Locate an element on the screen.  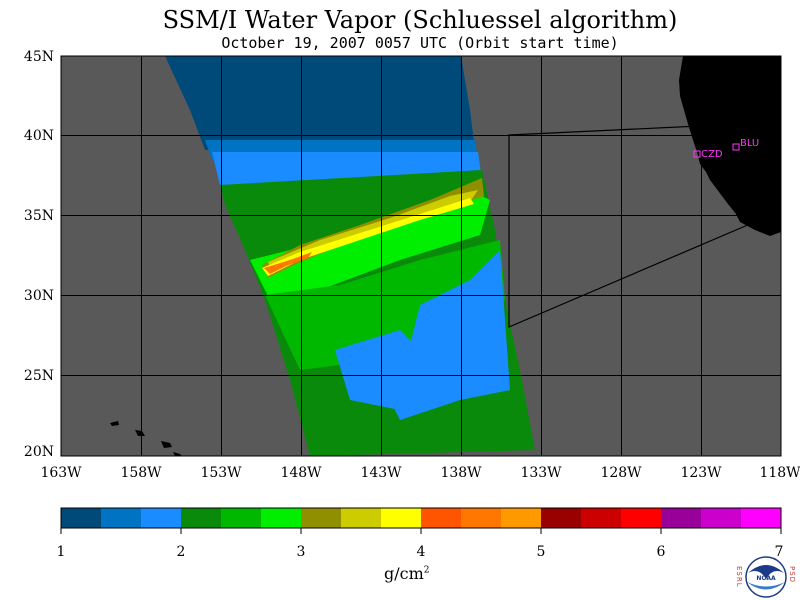
station-blu-label: BLU is located at coordinates (749, 143).